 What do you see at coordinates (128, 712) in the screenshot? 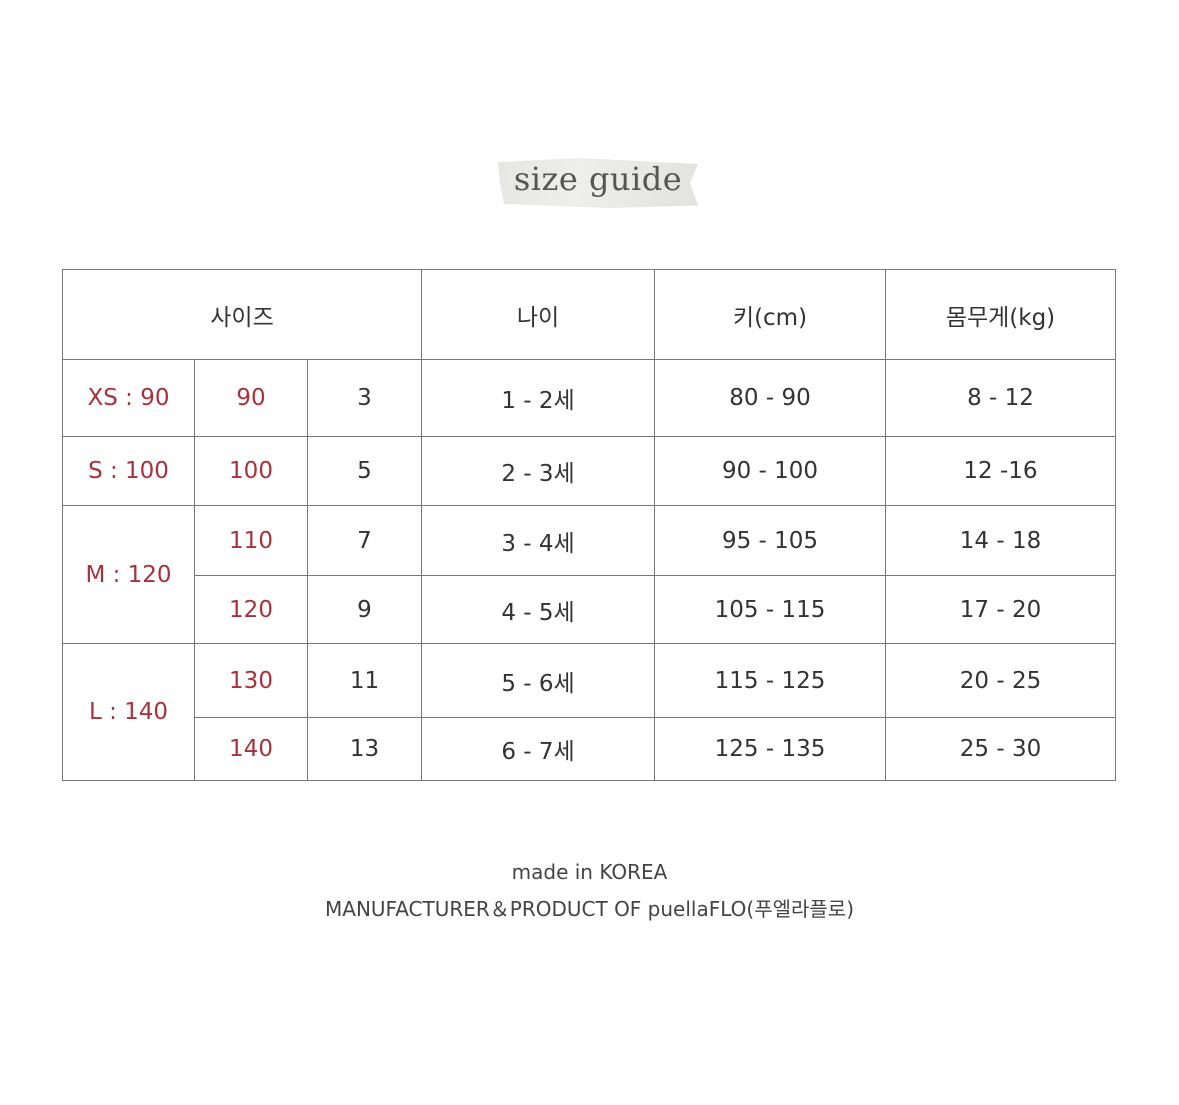
I see `size-group-label: L : 140` at bounding box center [128, 712].